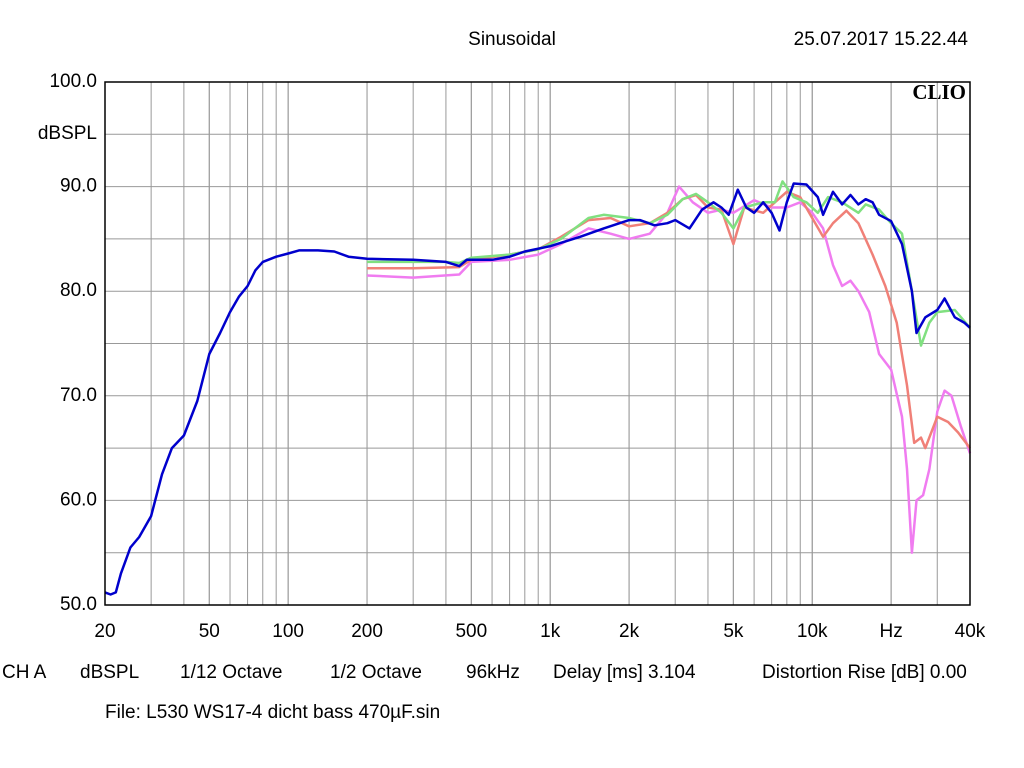  Describe the element at coordinates (24, 672) in the screenshot. I see `footer-text: CH A` at that location.